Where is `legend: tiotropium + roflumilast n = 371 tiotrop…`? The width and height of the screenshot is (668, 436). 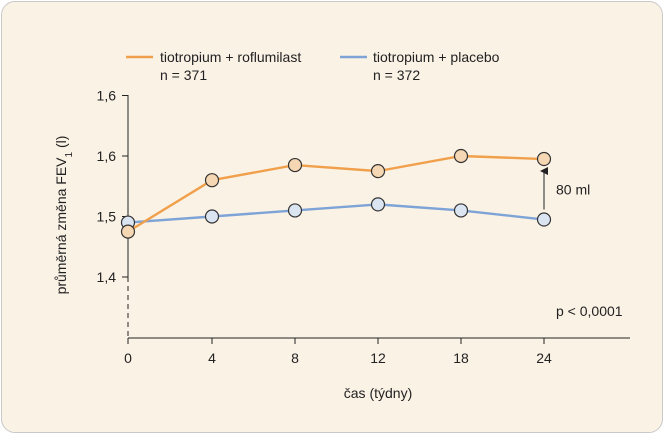
legend: tiotropium + roflumilast n = 371 tiotrop… is located at coordinates (313, 66).